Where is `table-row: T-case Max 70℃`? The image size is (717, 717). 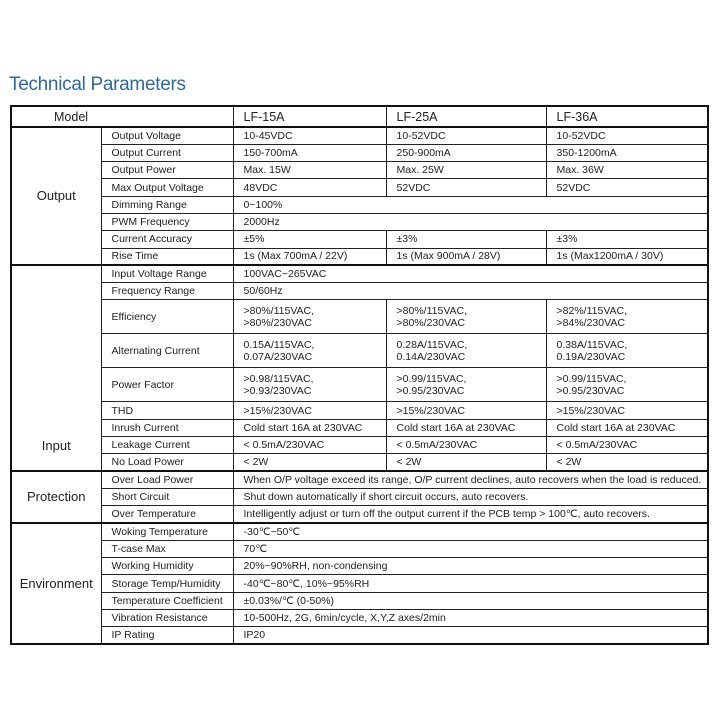
table-row: T-case Max 70℃ is located at coordinates (360, 549).